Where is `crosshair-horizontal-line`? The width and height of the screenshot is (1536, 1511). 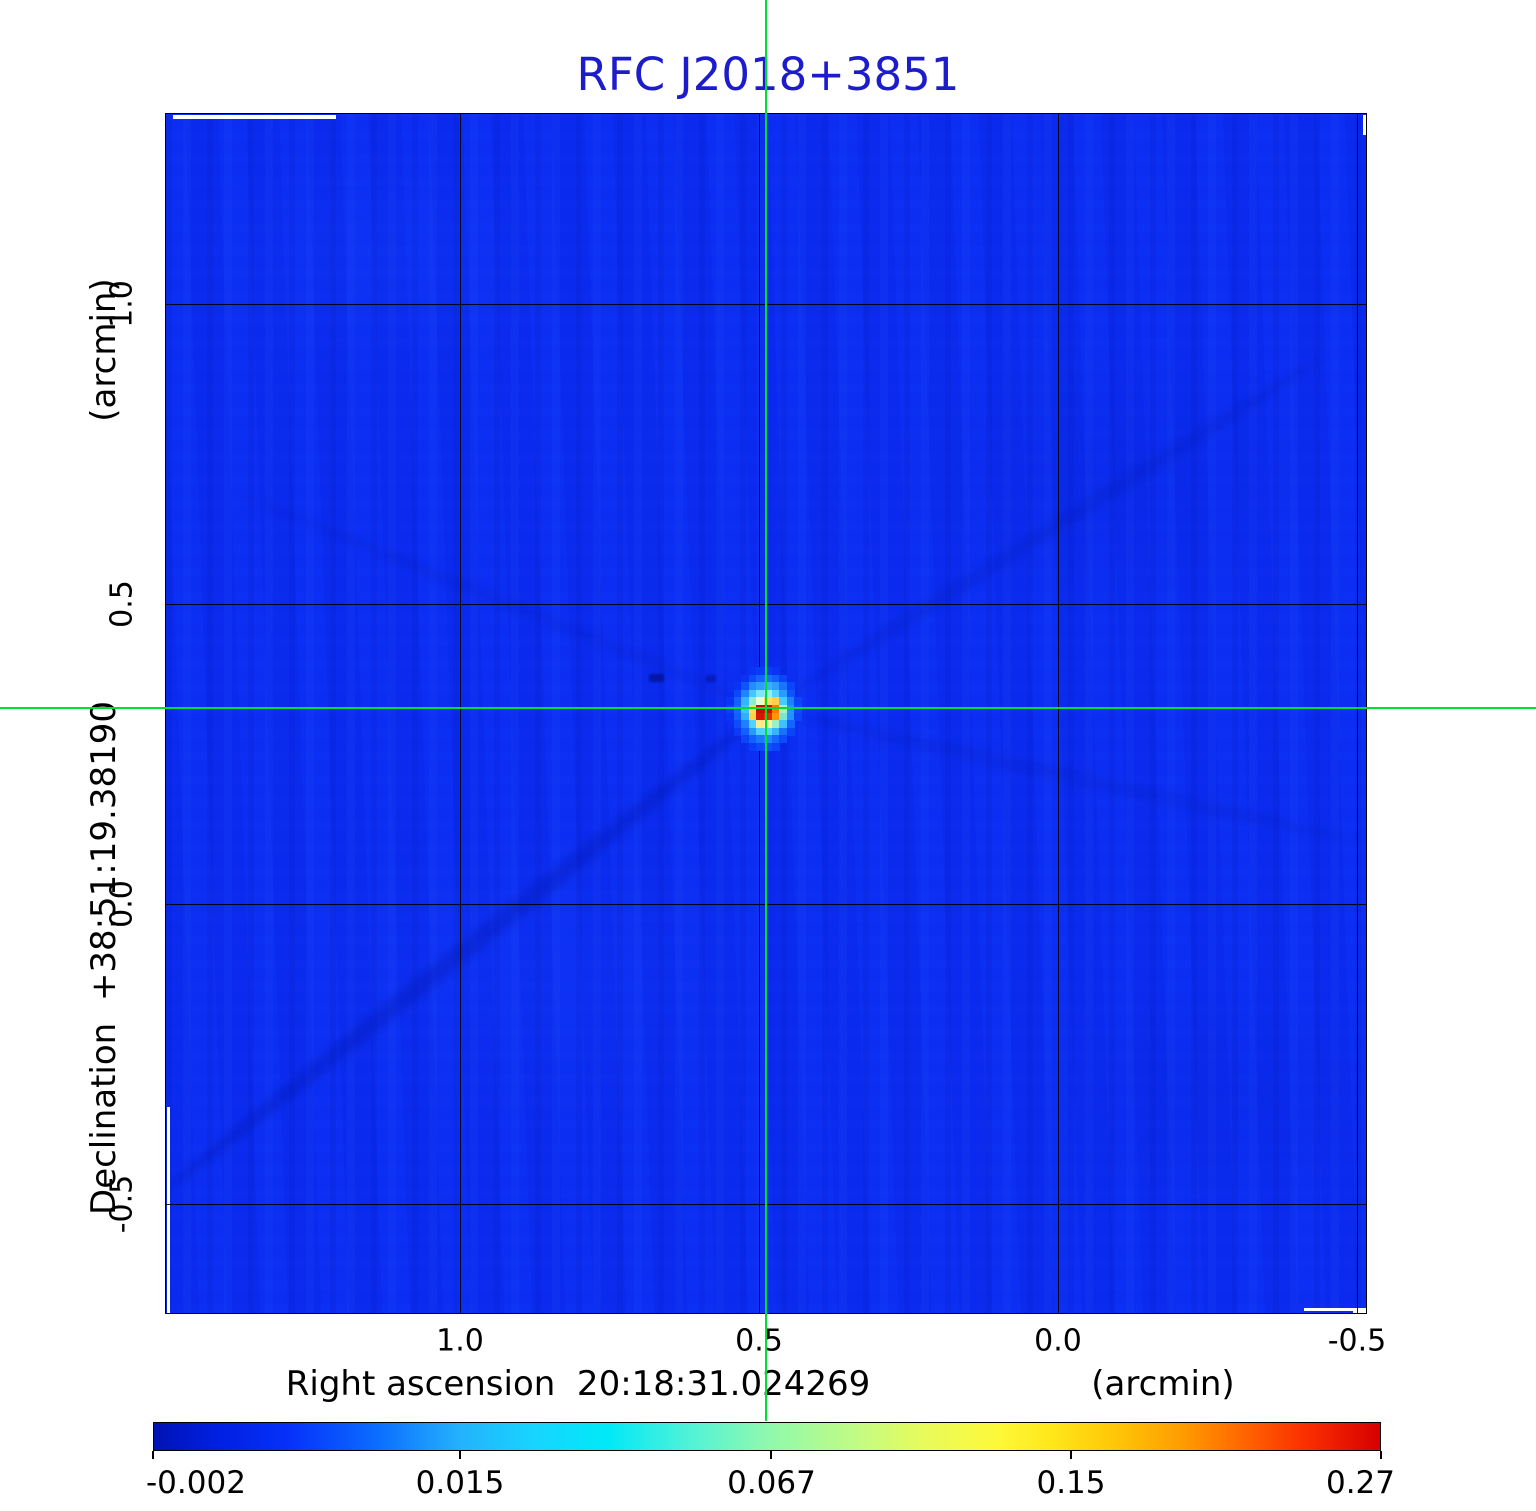 crosshair-horizontal-line is located at coordinates (768, 707).